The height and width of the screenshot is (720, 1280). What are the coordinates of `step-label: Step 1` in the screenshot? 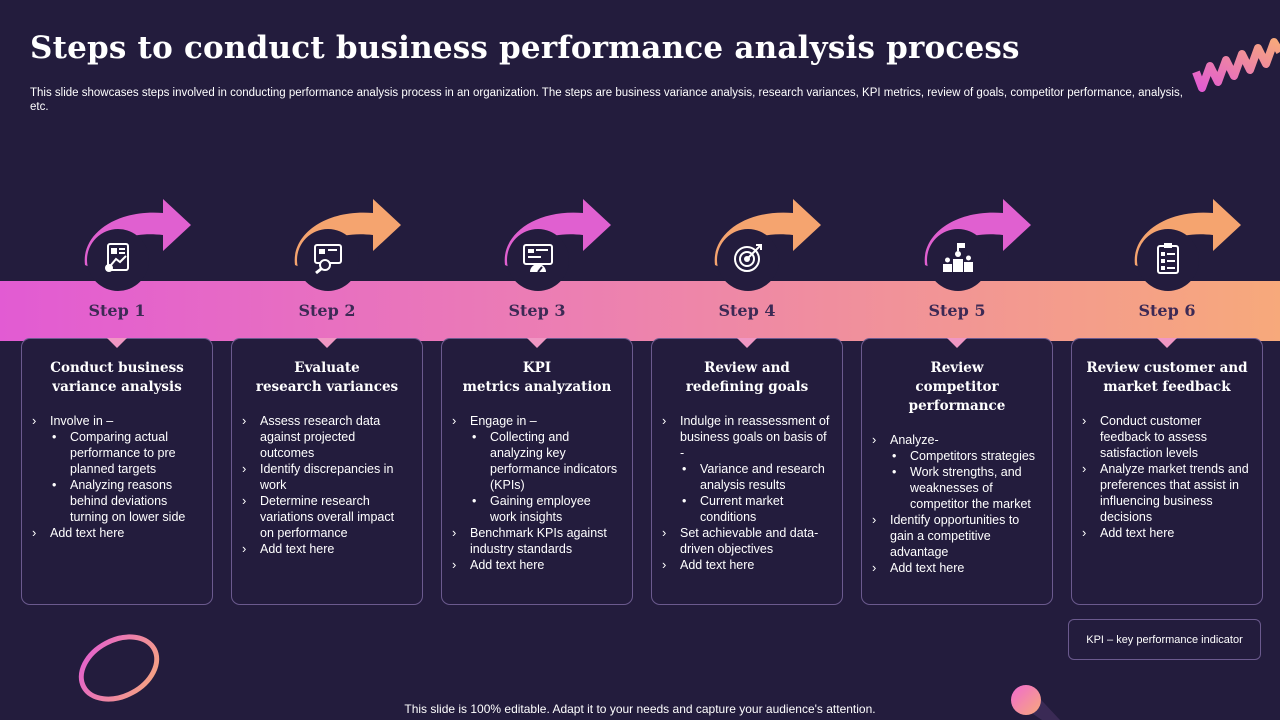 It's located at (117, 310).